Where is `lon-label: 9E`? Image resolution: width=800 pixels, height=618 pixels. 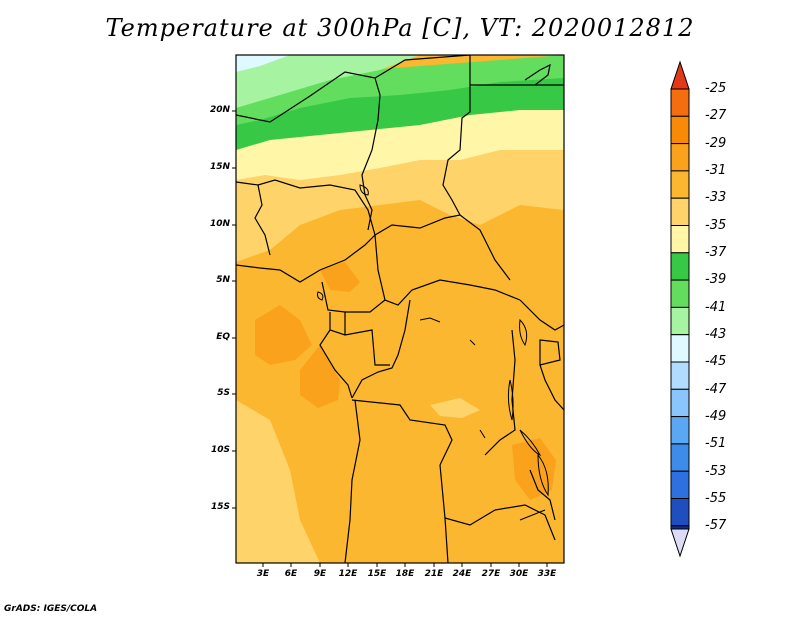 lon-label: 9E is located at coordinates (320, 574).